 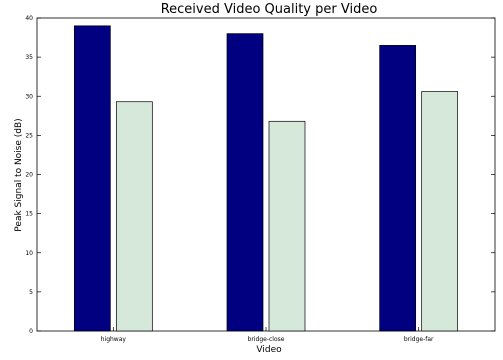 I want to click on x-tick-label: bridge-far, so click(x=419, y=339).